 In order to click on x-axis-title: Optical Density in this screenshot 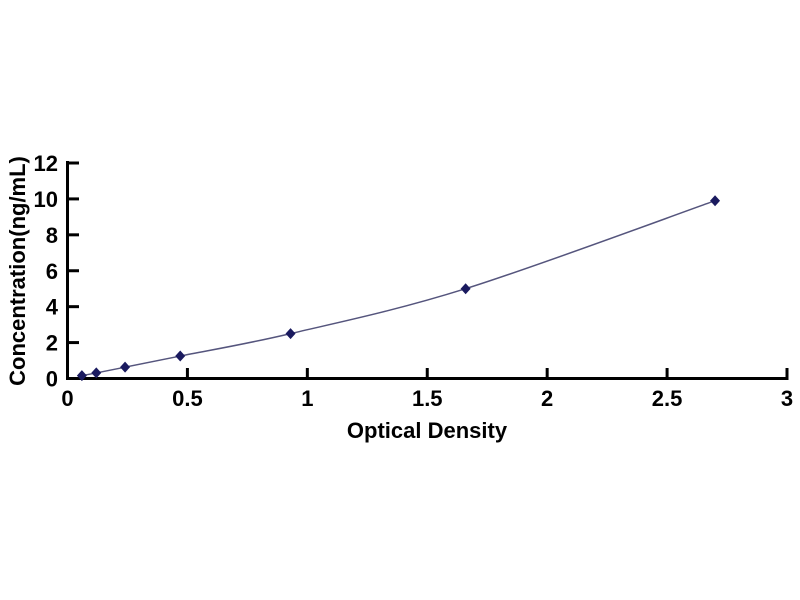, I will do `click(427, 430)`.